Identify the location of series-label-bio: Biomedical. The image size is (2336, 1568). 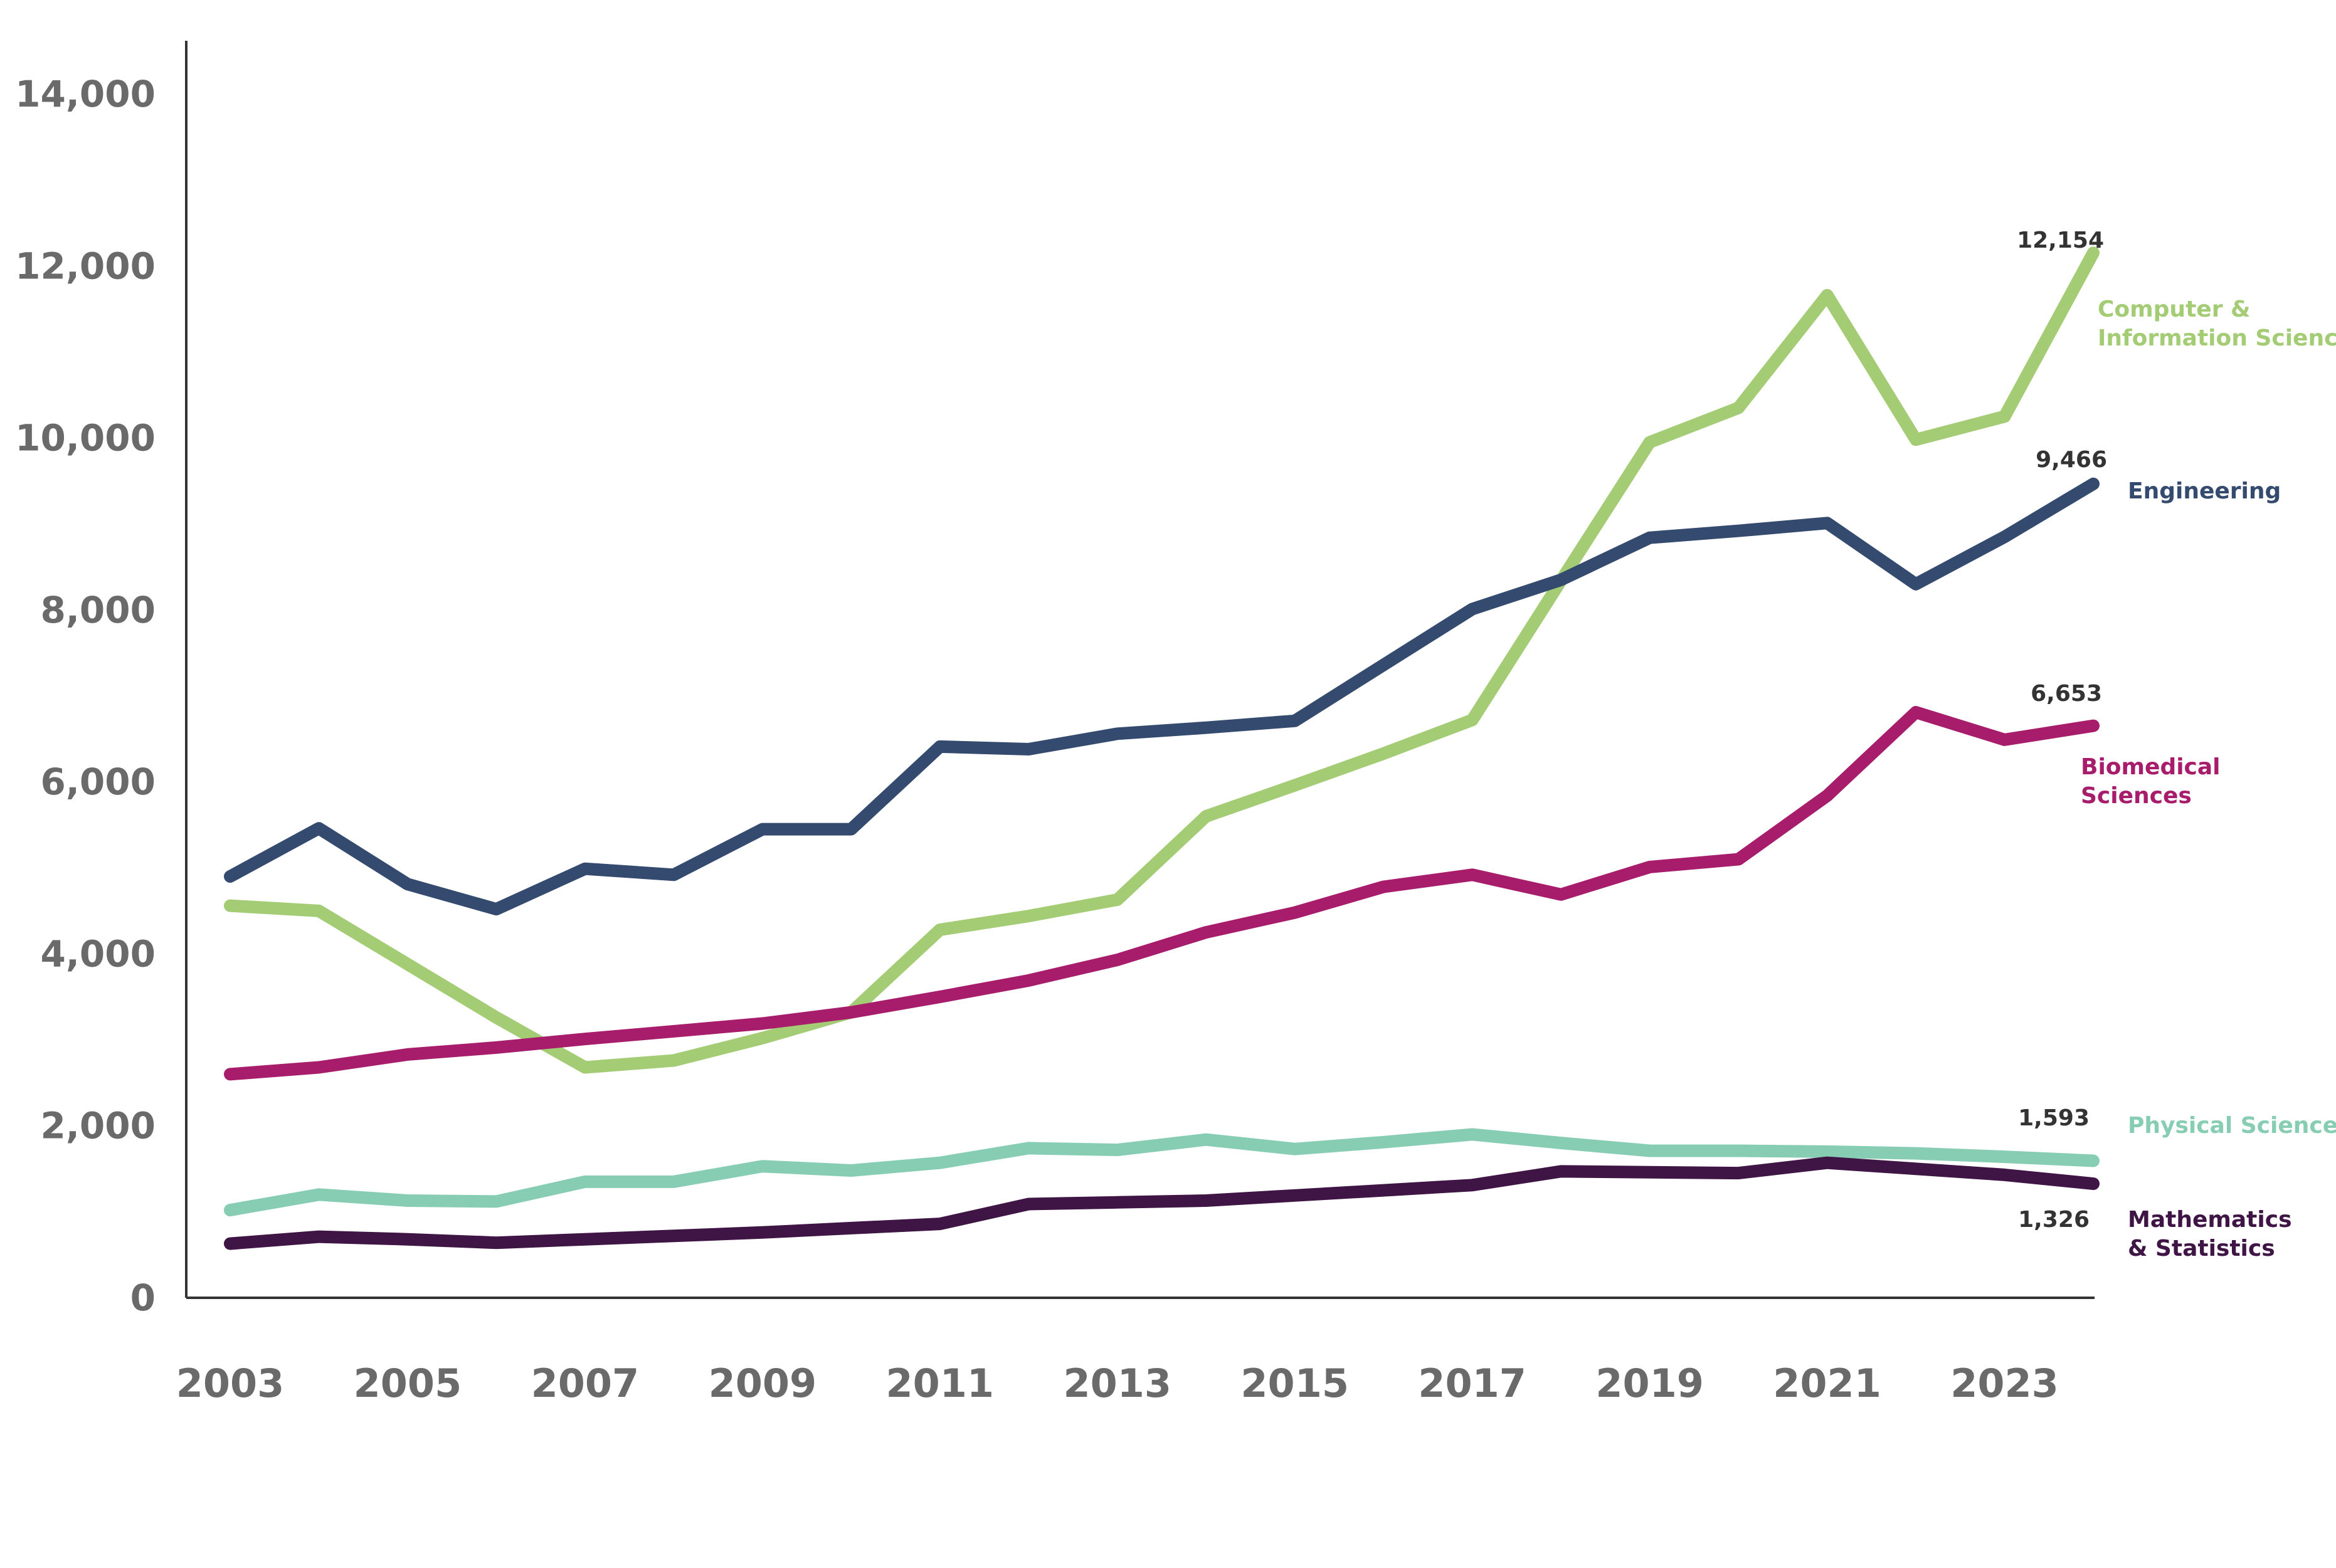
(2151, 767).